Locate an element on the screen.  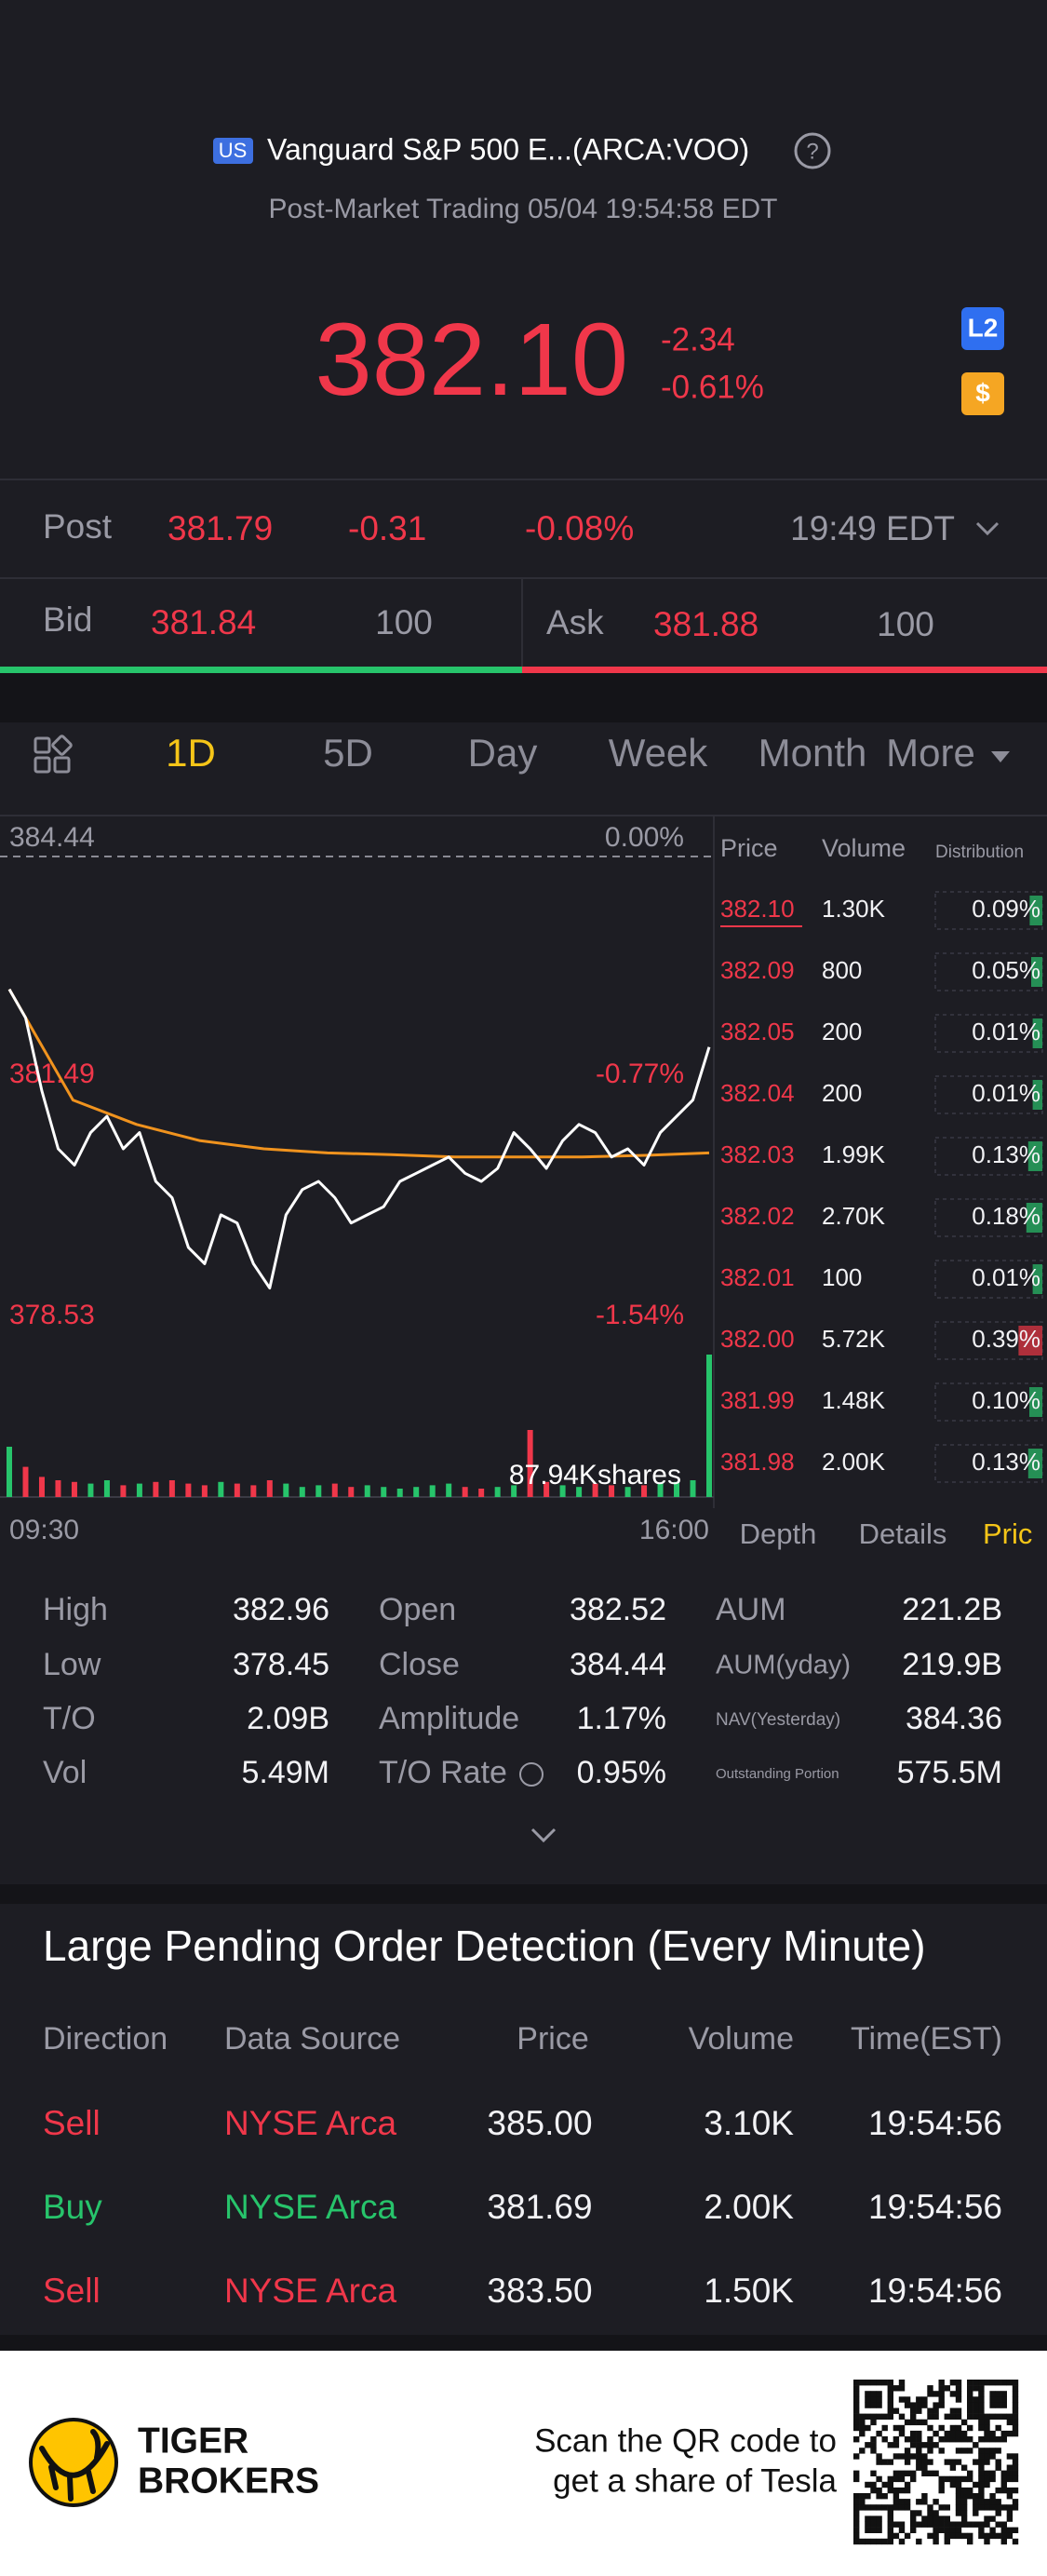
chart-tab: More is located at coordinates (930, 753).